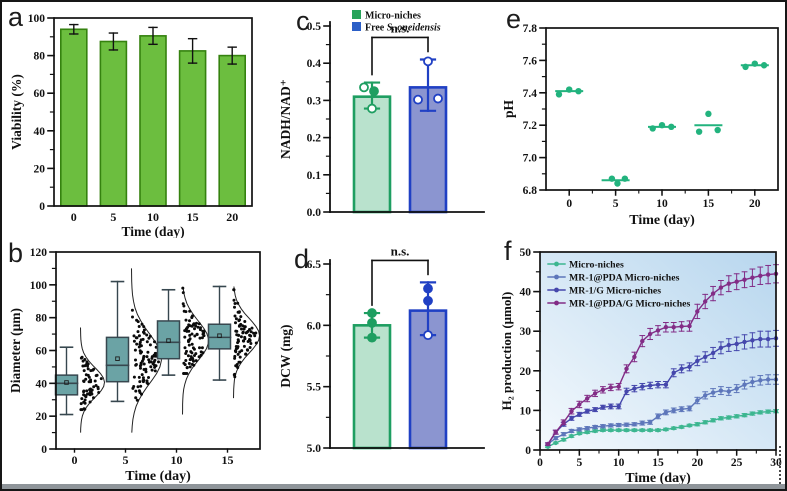 Image resolution: width=787 pixels, height=491 pixels. I want to click on bars, so click(152, 115).